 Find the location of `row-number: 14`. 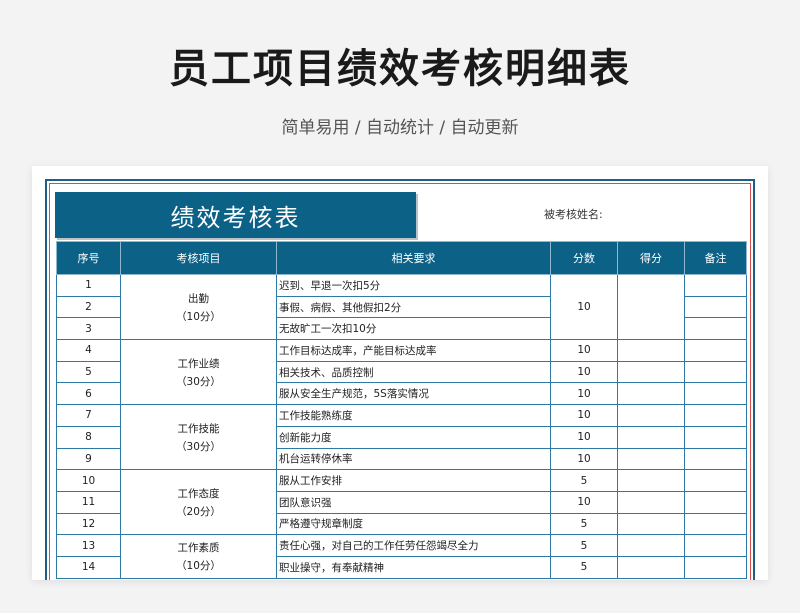

row-number: 14 is located at coordinates (88, 567).